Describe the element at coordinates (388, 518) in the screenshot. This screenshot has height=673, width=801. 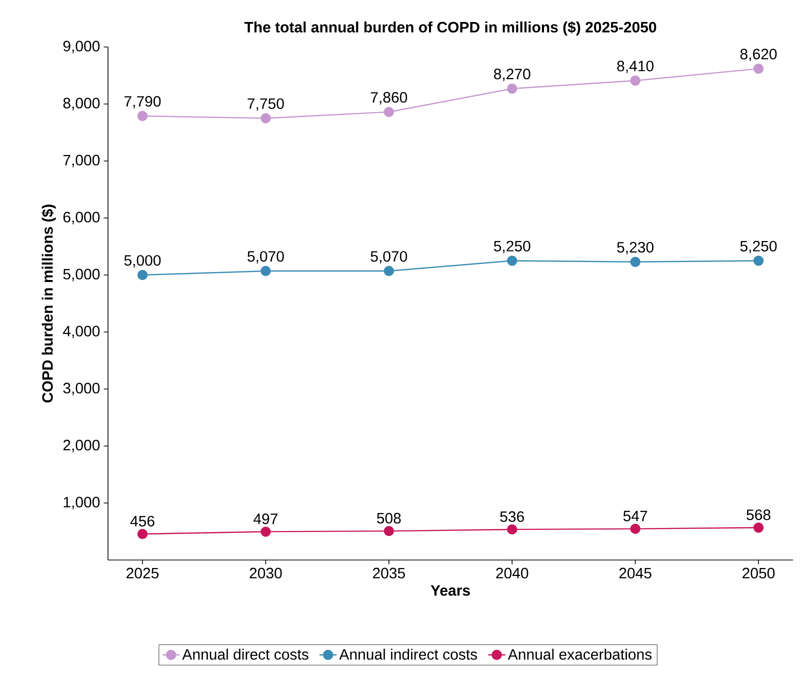
I see `data-label: 508` at that location.